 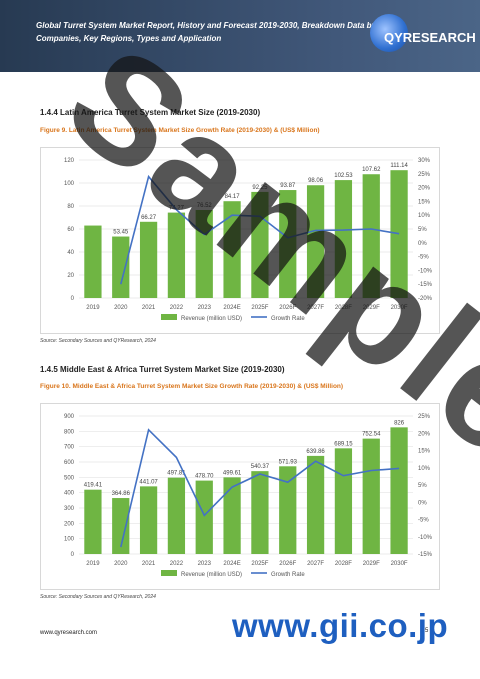 I want to click on bar-value-label: 752.54, so click(x=371, y=435).